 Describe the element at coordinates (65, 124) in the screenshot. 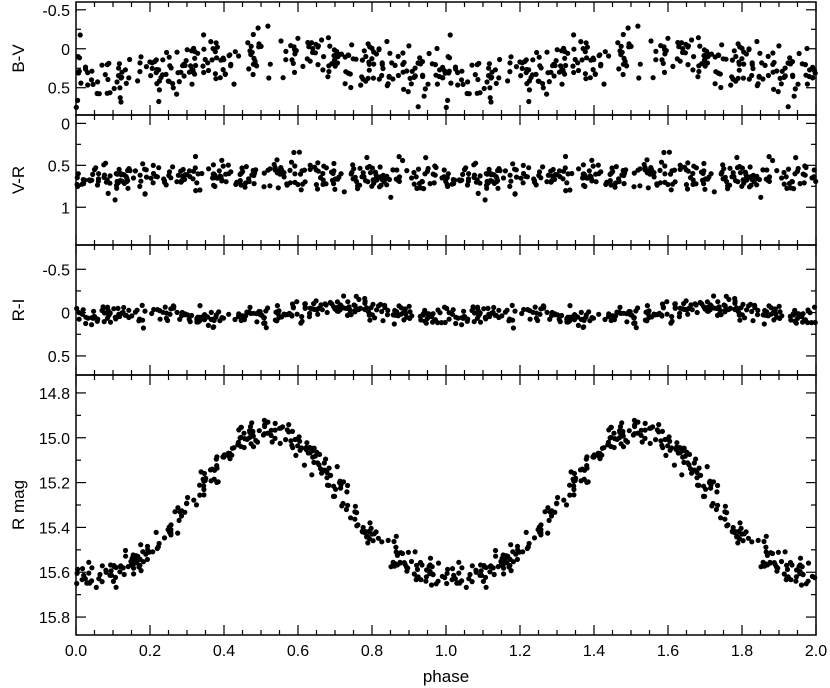

I see `y-tick-label: 0` at that location.